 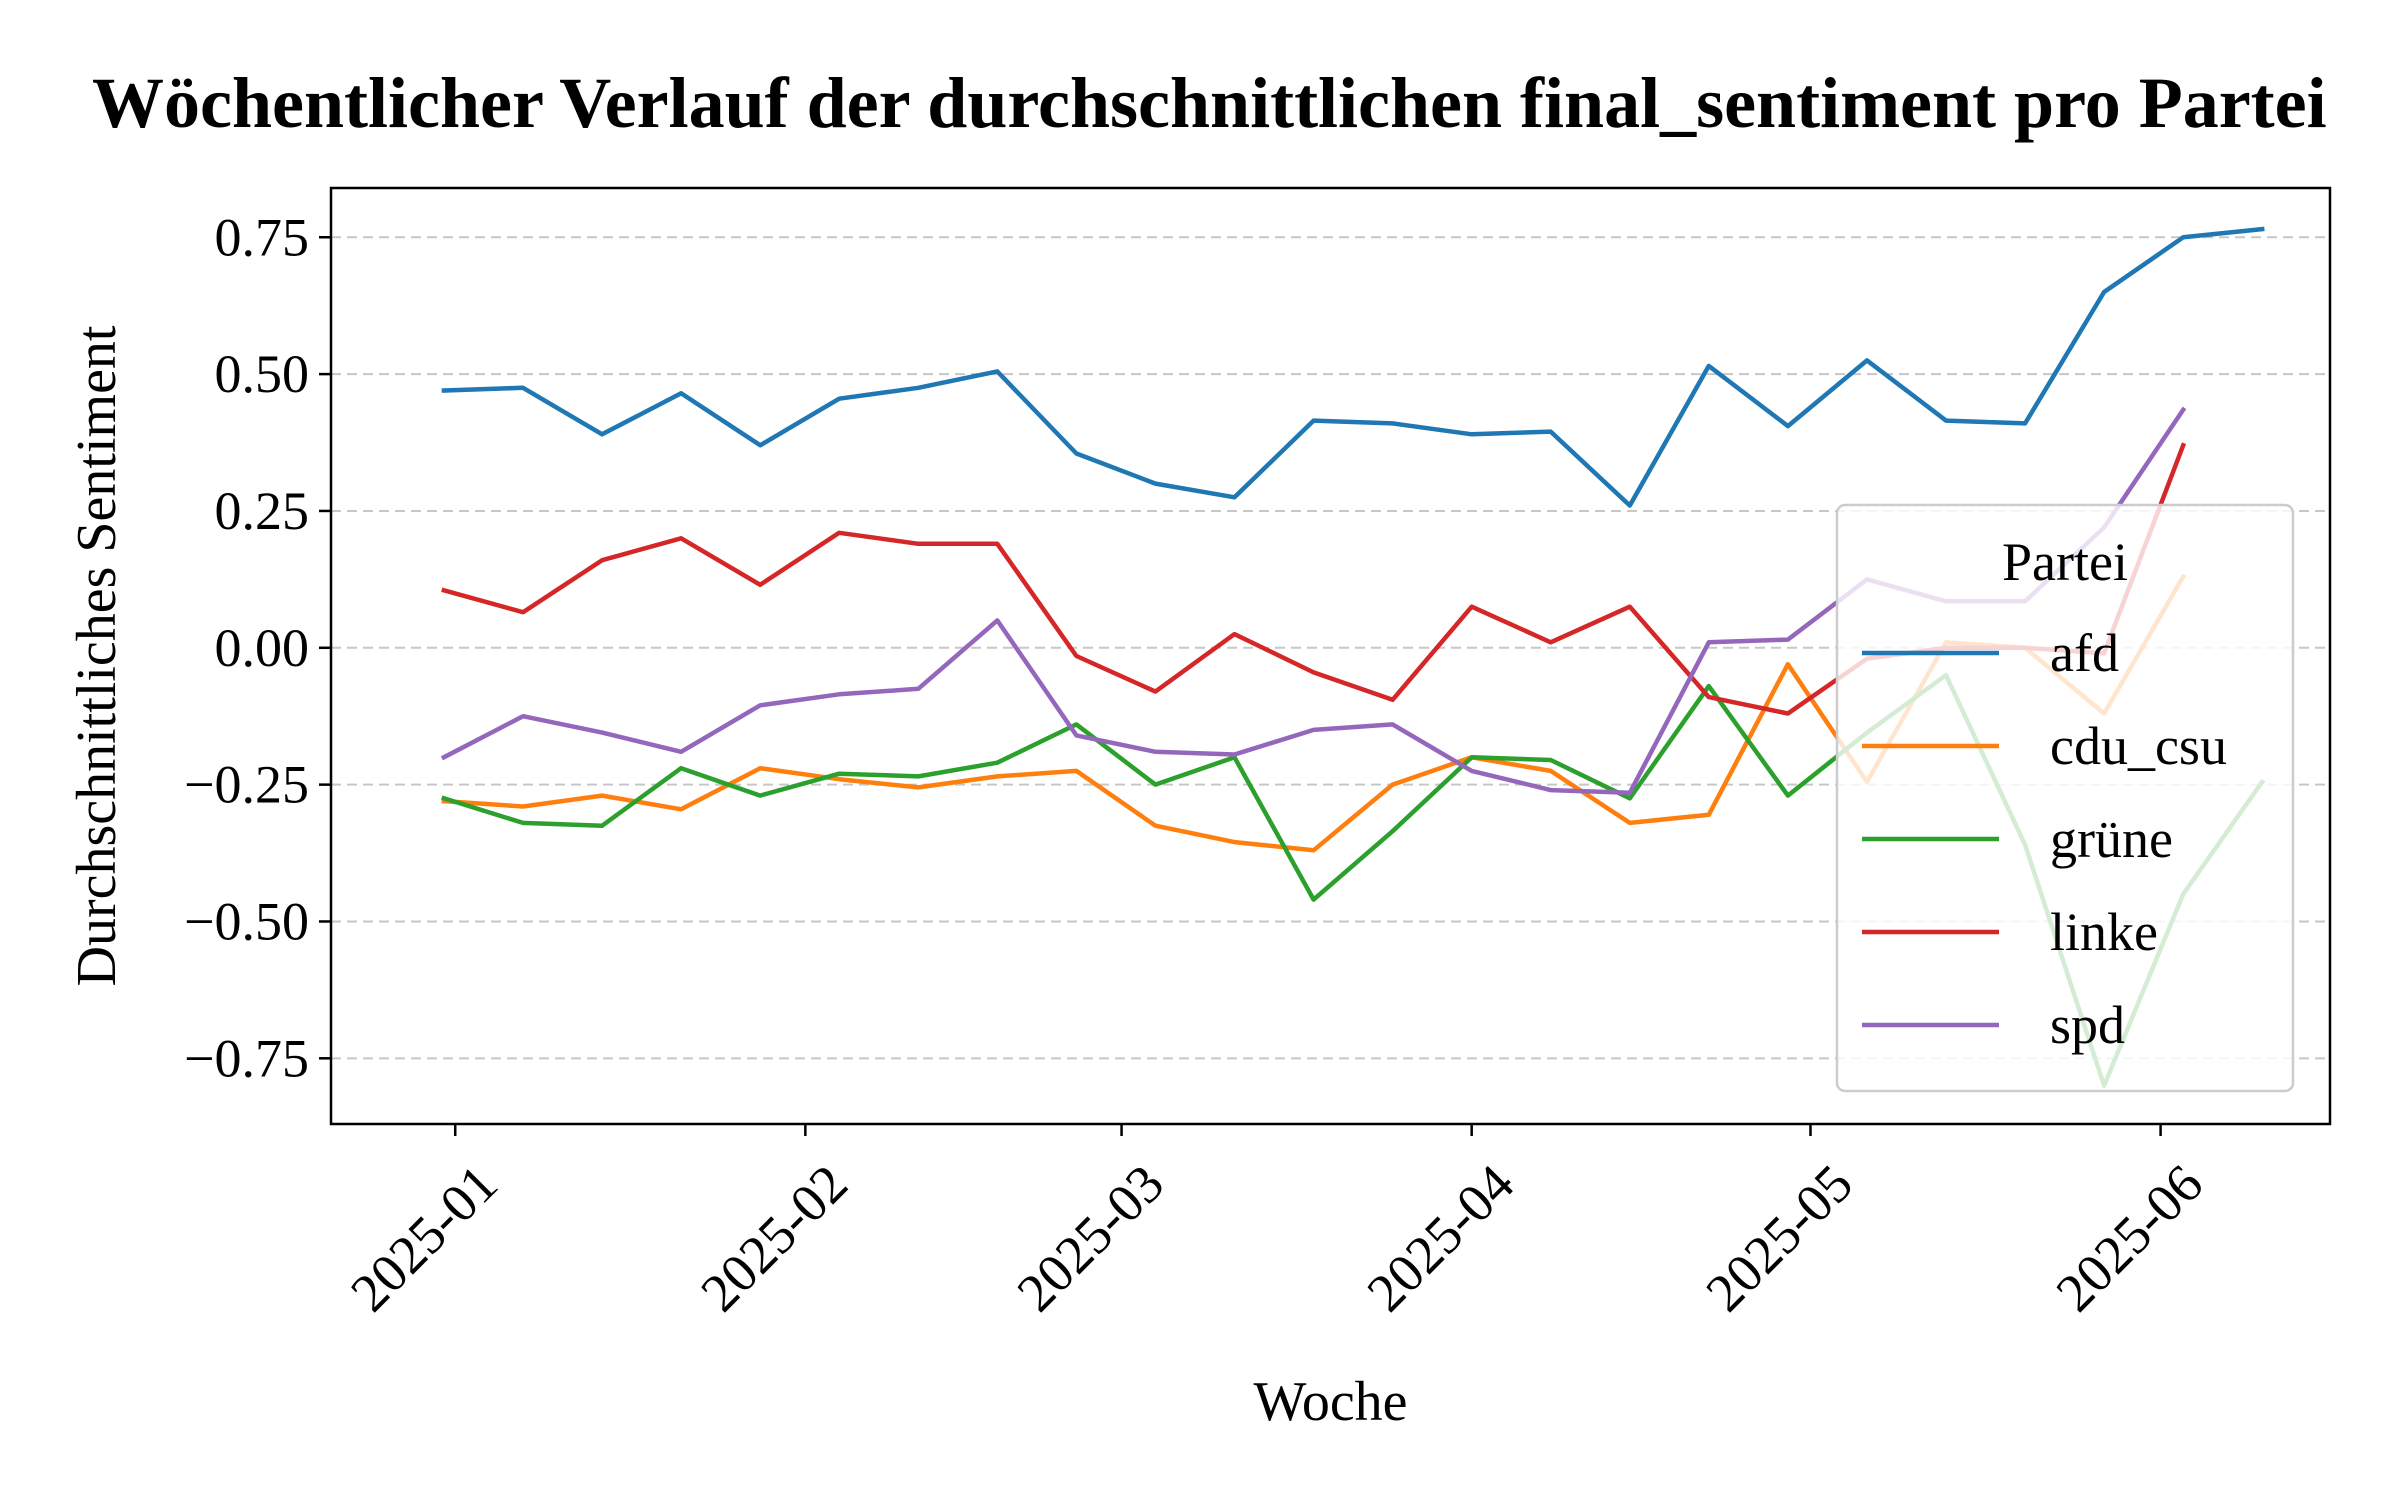 I want to click on y-tick-label: −0.75, so click(x=246, y=1058).